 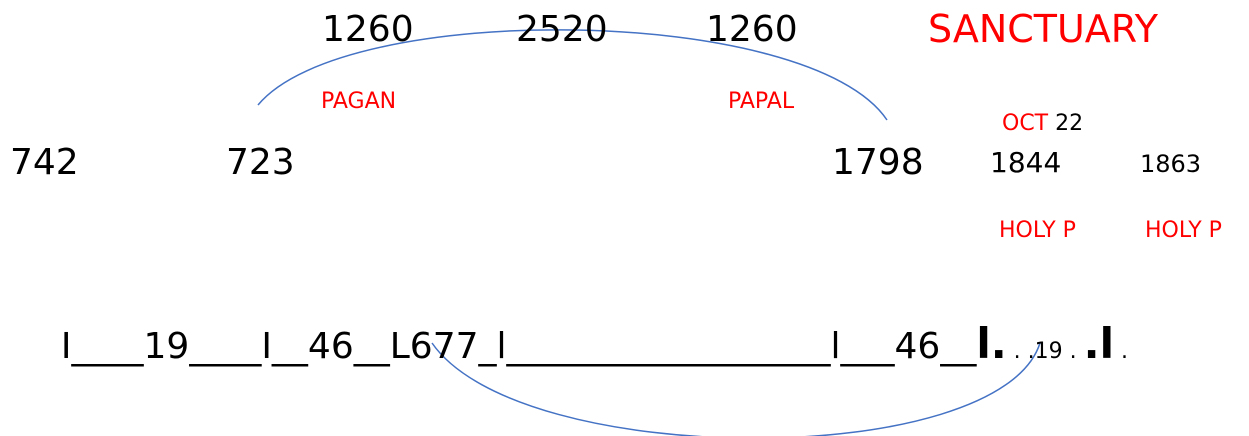 I want to click on papal-label: PAPAL, so click(x=761, y=101).